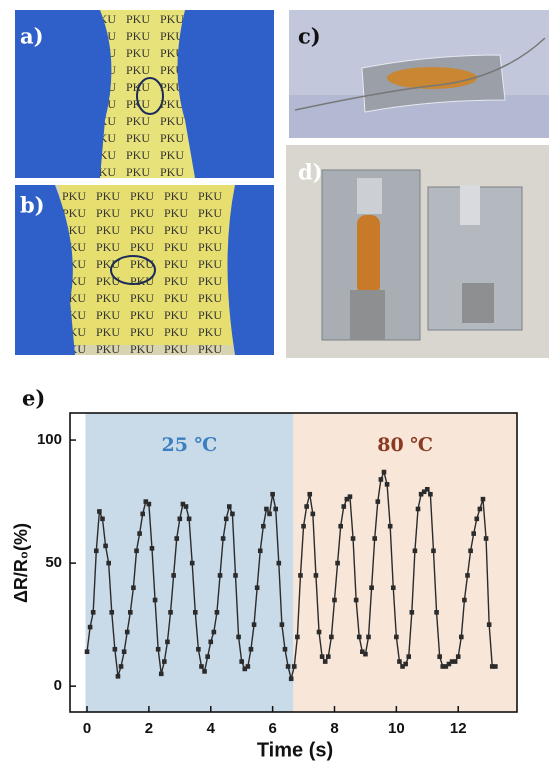  What do you see at coordinates (458, 728) in the screenshot?
I see `x-tick-label: 12` at bounding box center [458, 728].